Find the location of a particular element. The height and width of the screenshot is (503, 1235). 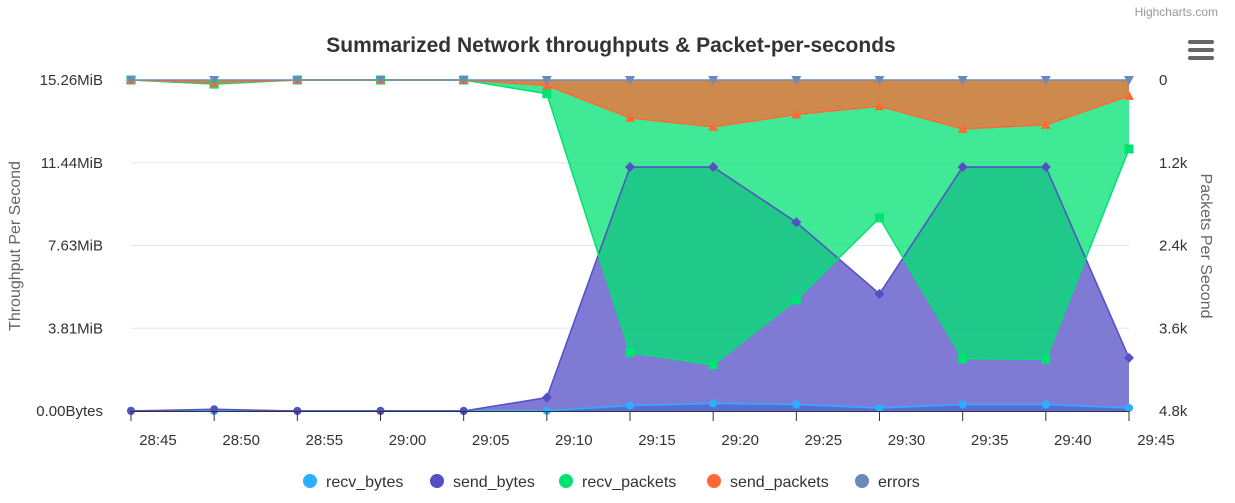

y-right-tick-label: 3.6k is located at coordinates (1173, 328).